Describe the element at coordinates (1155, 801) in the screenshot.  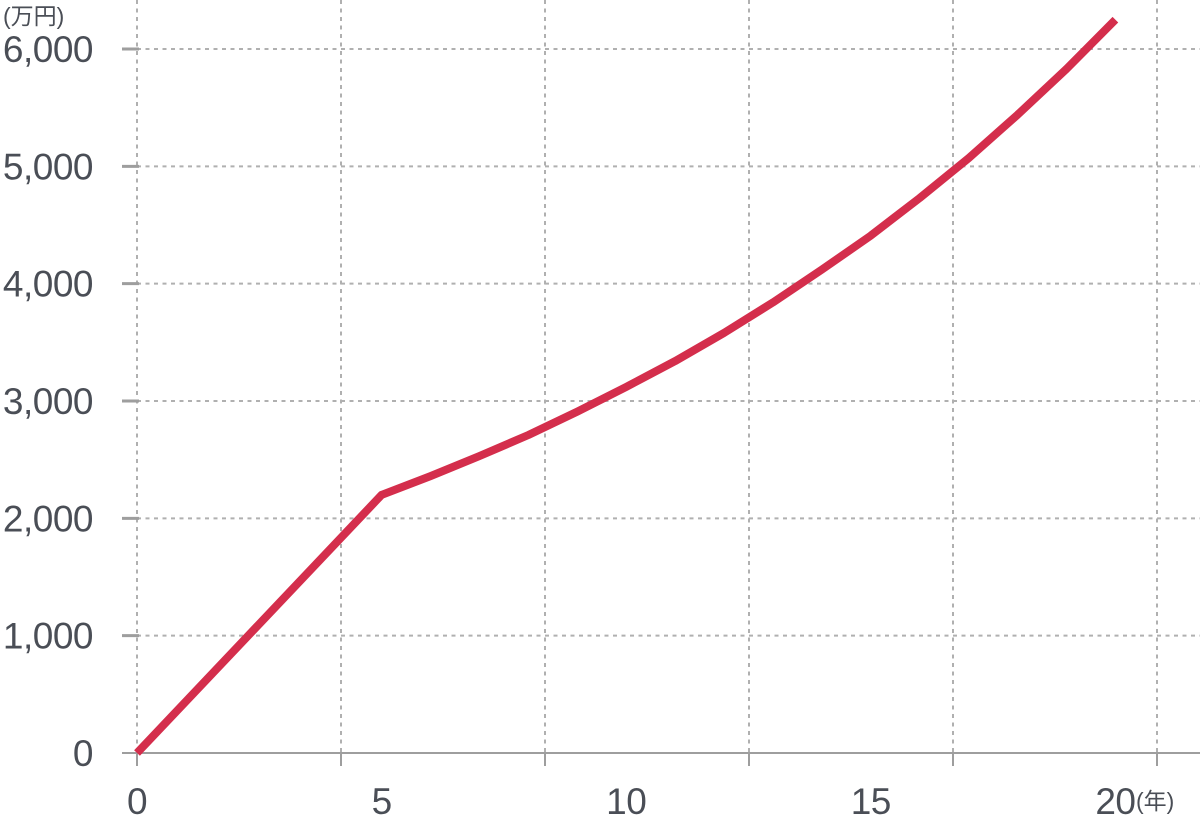
I see `x-axis-unit-label: (年)` at that location.